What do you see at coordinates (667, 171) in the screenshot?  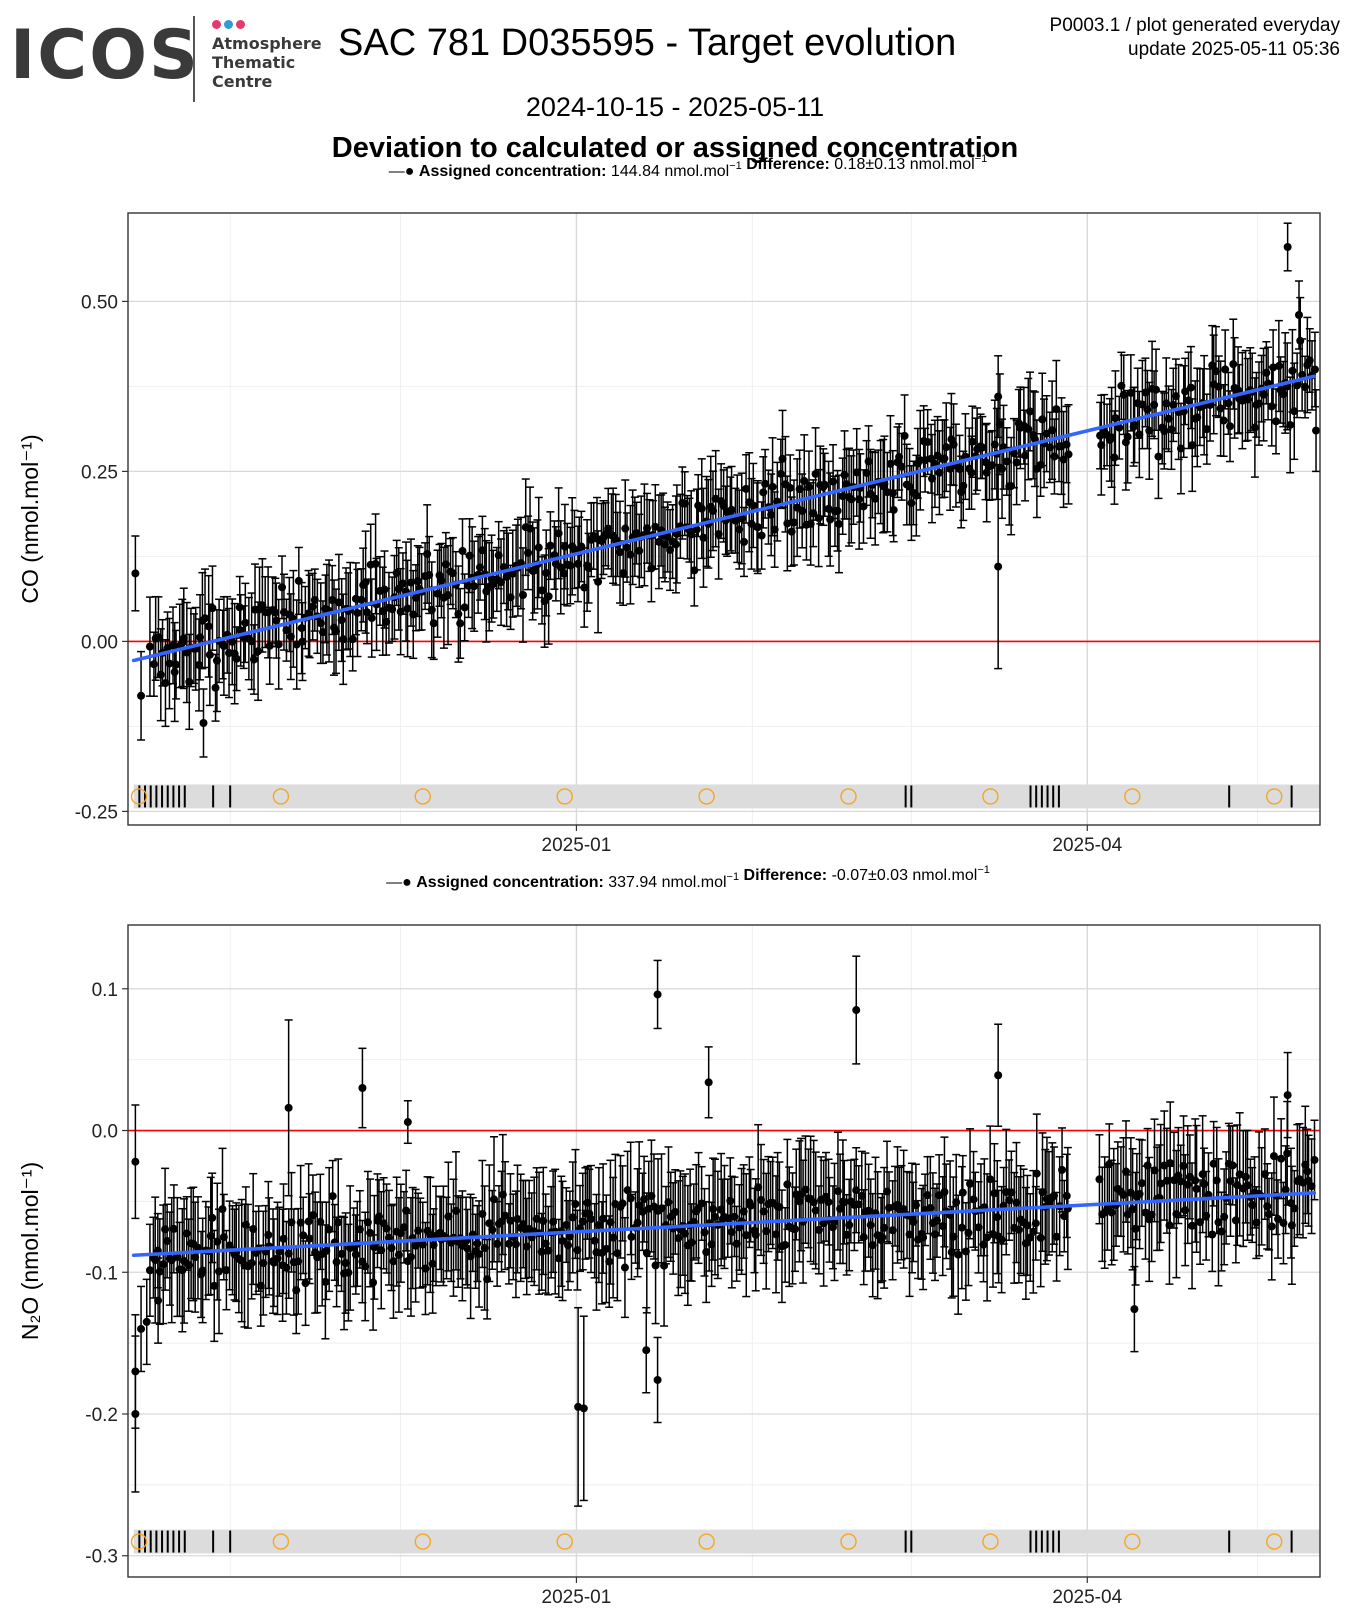 I see `legend-part: 144.84 nmol.mol` at bounding box center [667, 171].